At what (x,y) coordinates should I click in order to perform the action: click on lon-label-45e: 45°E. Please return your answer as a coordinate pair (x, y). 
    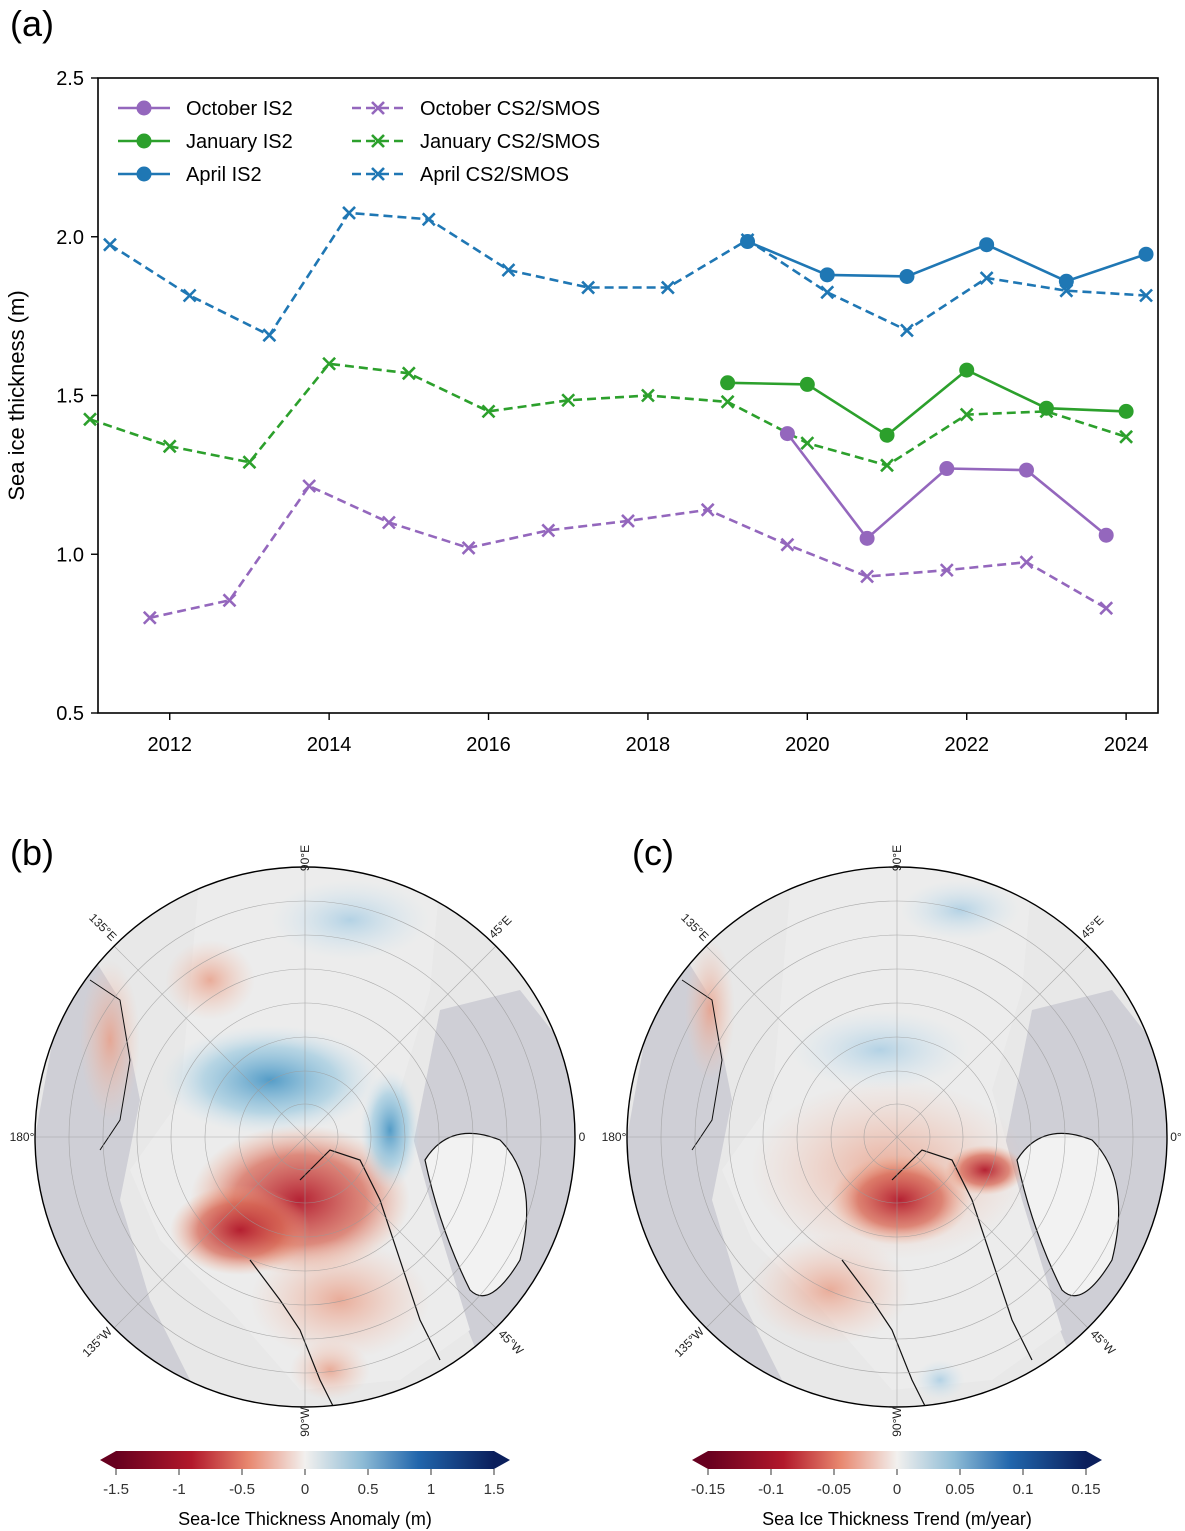
    Looking at the image, I should click on (500, 927).